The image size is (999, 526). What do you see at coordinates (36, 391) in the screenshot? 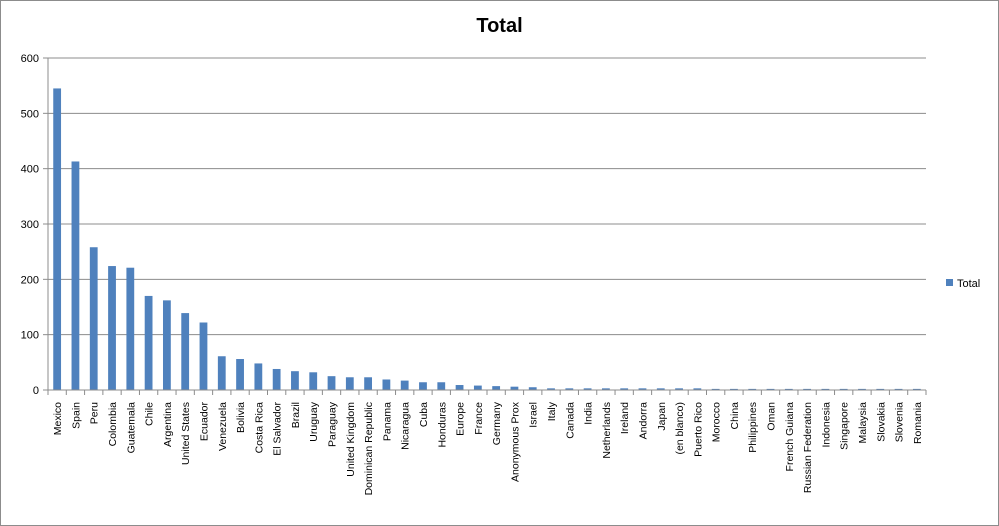
I see `y-tick-label: 0` at bounding box center [36, 391].